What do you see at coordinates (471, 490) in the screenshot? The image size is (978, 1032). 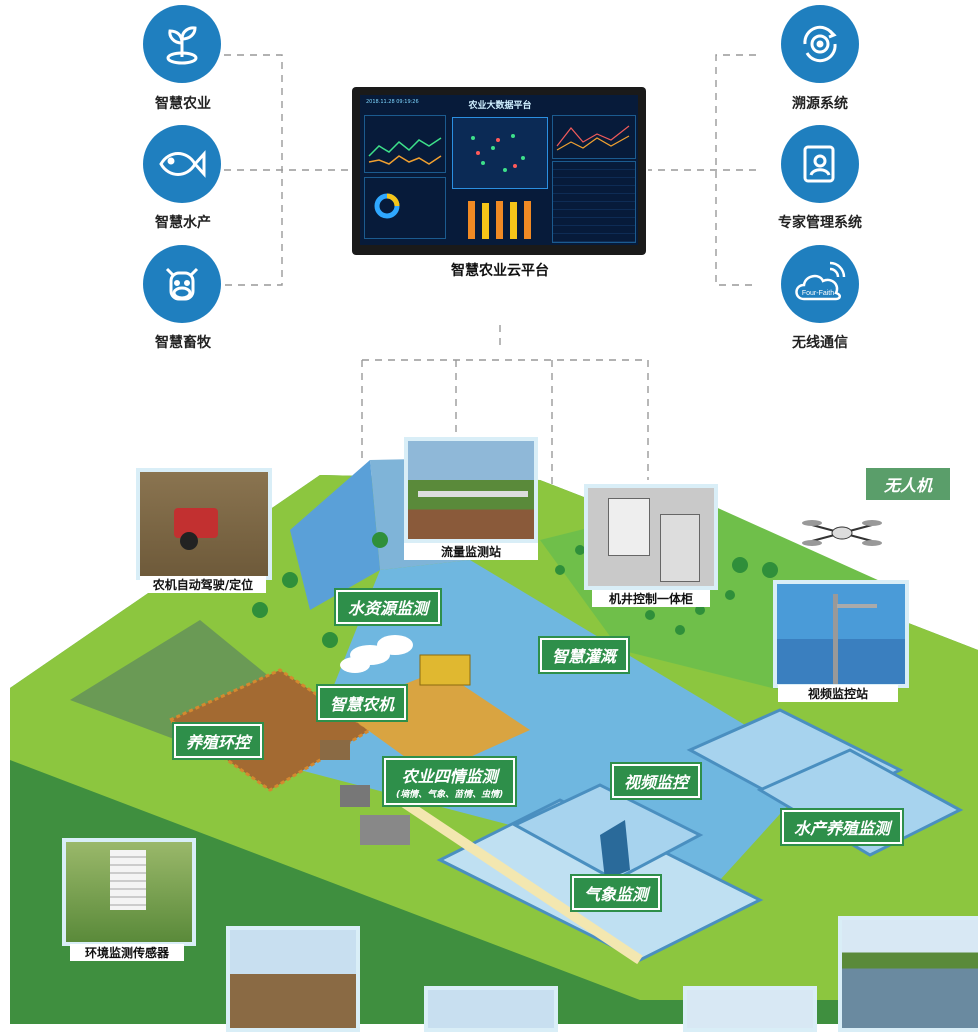 I see `flow-station-photo` at bounding box center [471, 490].